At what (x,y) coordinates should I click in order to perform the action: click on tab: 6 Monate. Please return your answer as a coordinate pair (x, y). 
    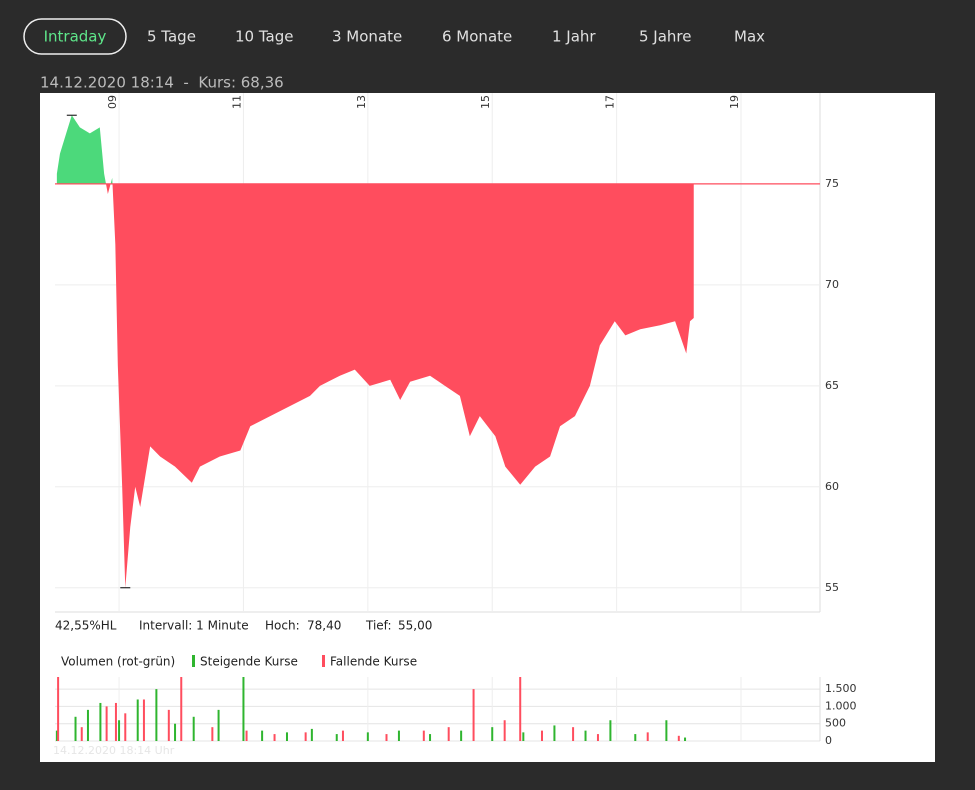
    Looking at the image, I should click on (477, 37).